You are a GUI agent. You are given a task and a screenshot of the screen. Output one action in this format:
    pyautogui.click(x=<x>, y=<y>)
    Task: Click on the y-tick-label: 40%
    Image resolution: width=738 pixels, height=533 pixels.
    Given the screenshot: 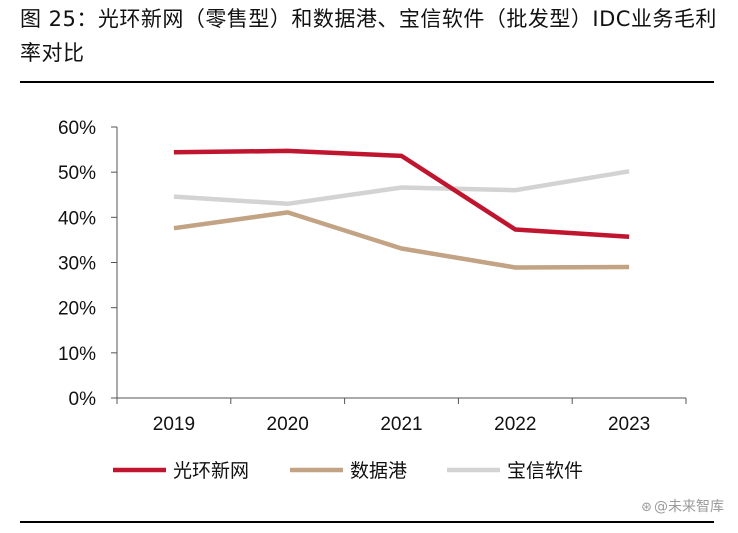 What is the action you would take?
    pyautogui.click(x=77, y=218)
    